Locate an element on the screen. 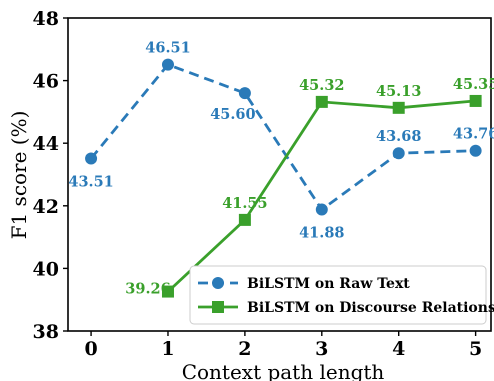 This screenshot has width=494, height=381. legend-label: BiLSTM on Raw Text is located at coordinates (328, 284).